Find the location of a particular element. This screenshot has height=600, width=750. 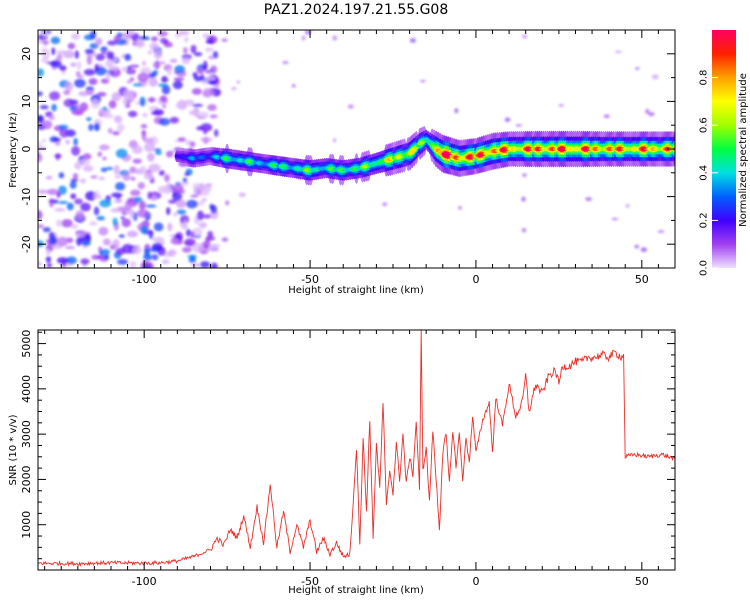

colorbar-gradient is located at coordinates (724, 149).